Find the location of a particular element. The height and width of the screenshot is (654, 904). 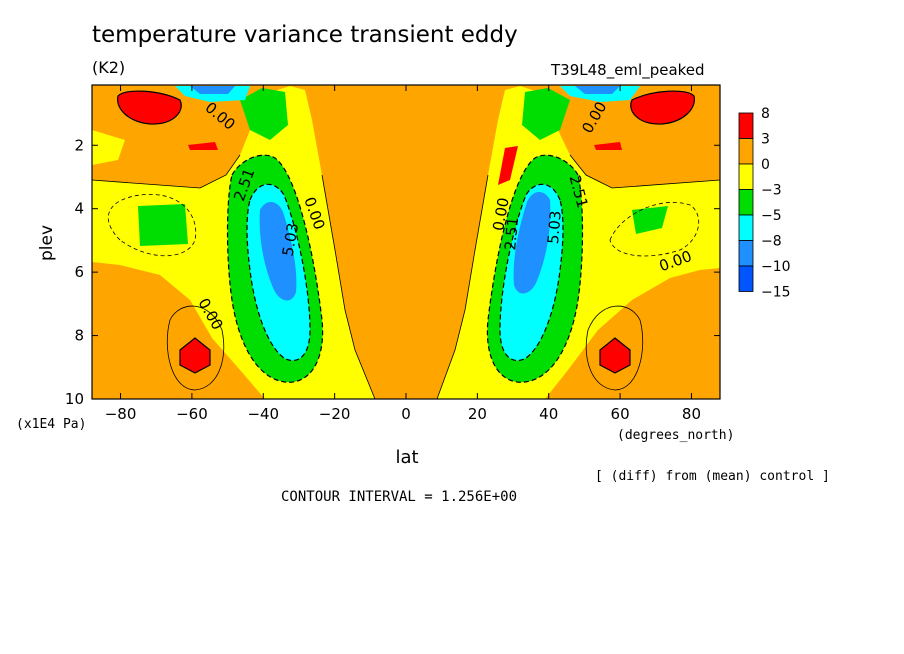

contour-interval: CONTOUR INTERVAL = 1.256E+00 is located at coordinates (399, 497).